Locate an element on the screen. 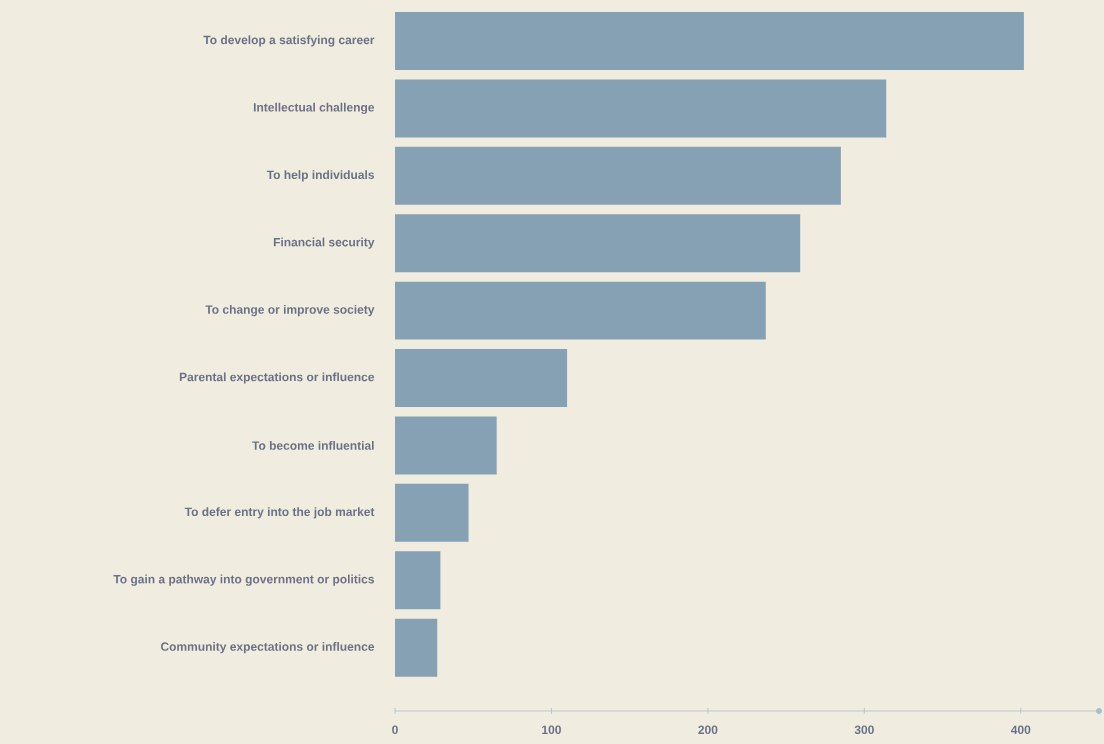 The width and height of the screenshot is (1104, 744). y-tick-label: Parental expectations or influence is located at coordinates (277, 378).